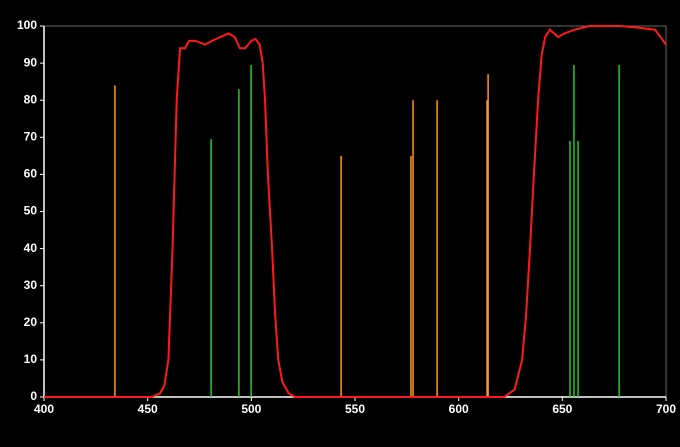  I want to click on x-tick-label: 550, so click(355, 409).